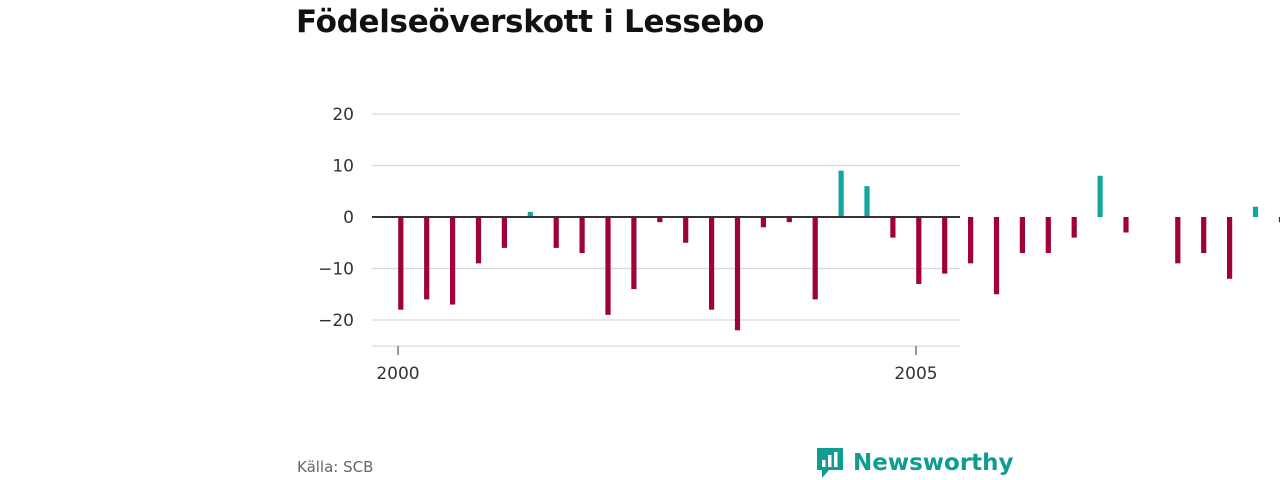  Describe the element at coordinates (530, 22) in the screenshot. I see `chart-title: Födelseöverskott i Lessebo` at that location.